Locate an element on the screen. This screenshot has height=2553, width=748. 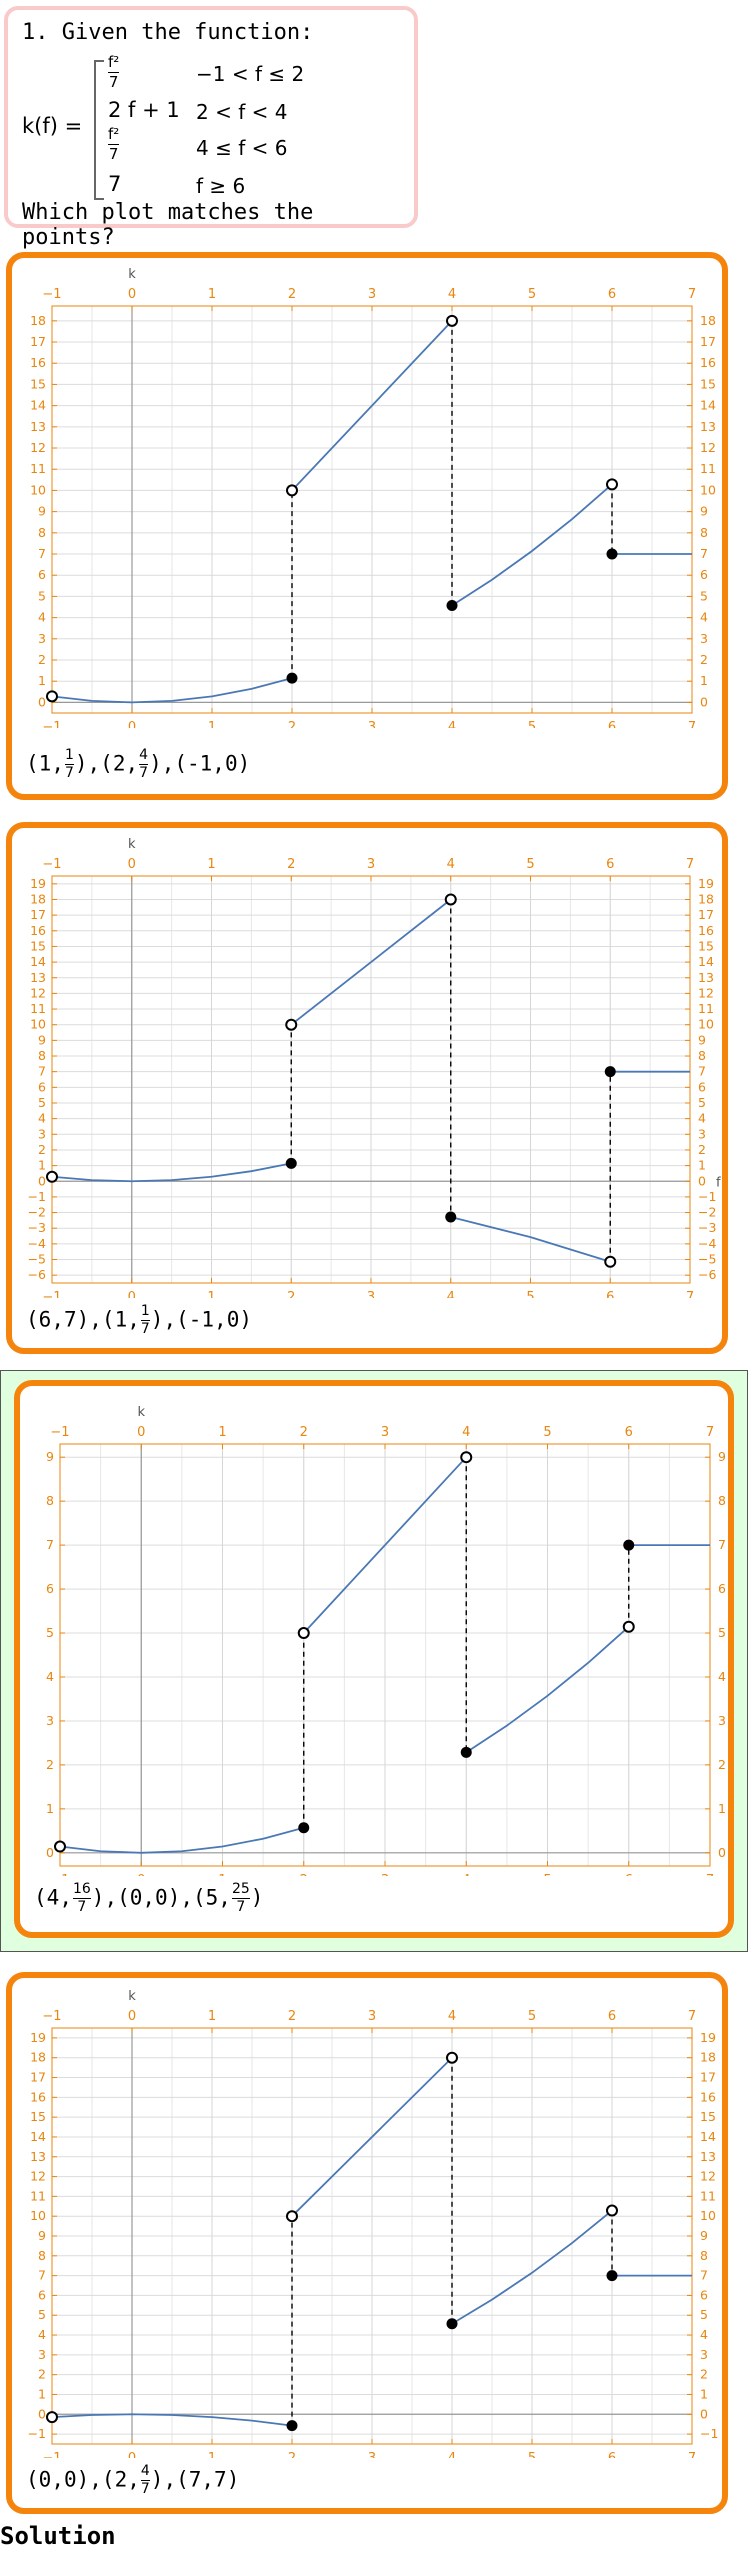
y-tick-label-left: 5 is located at coordinates (50, 1632).